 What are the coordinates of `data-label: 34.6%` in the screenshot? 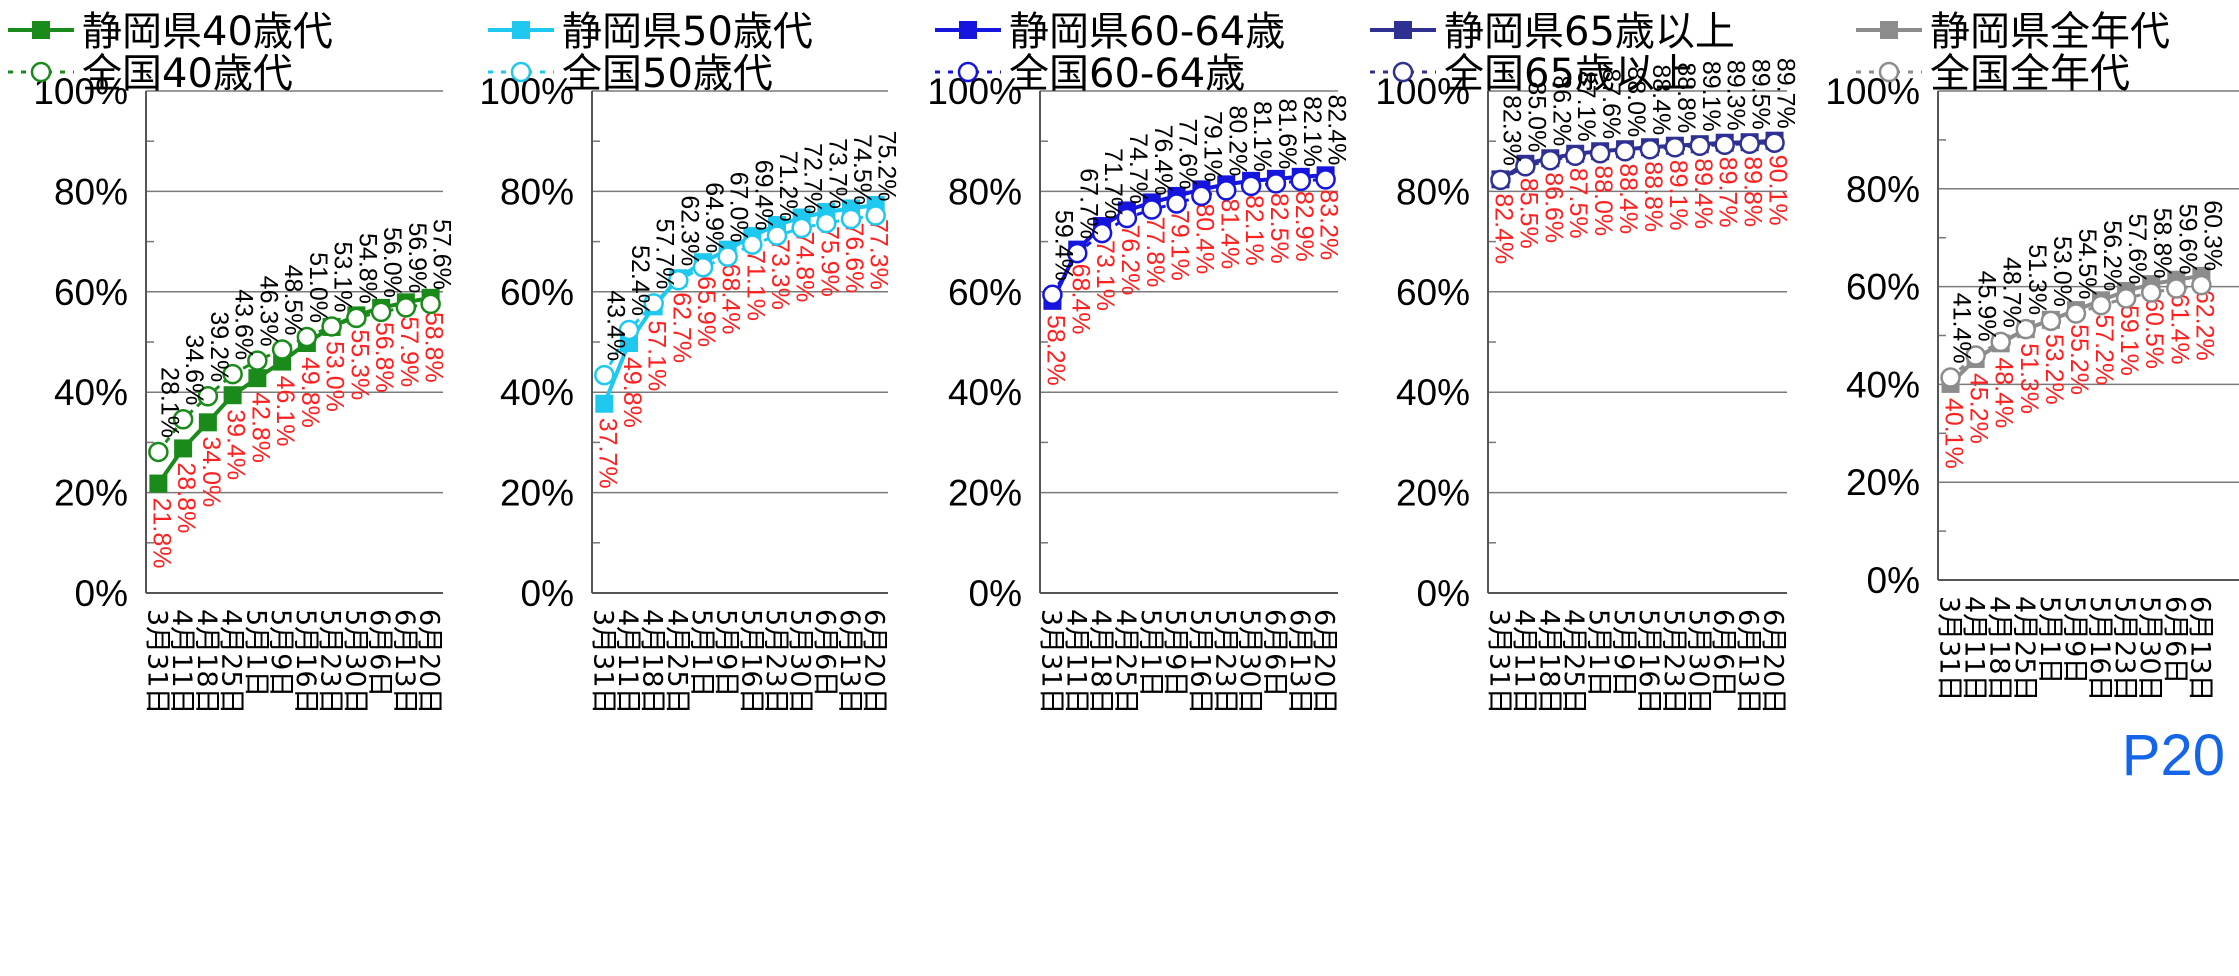 It's located at (194, 369).